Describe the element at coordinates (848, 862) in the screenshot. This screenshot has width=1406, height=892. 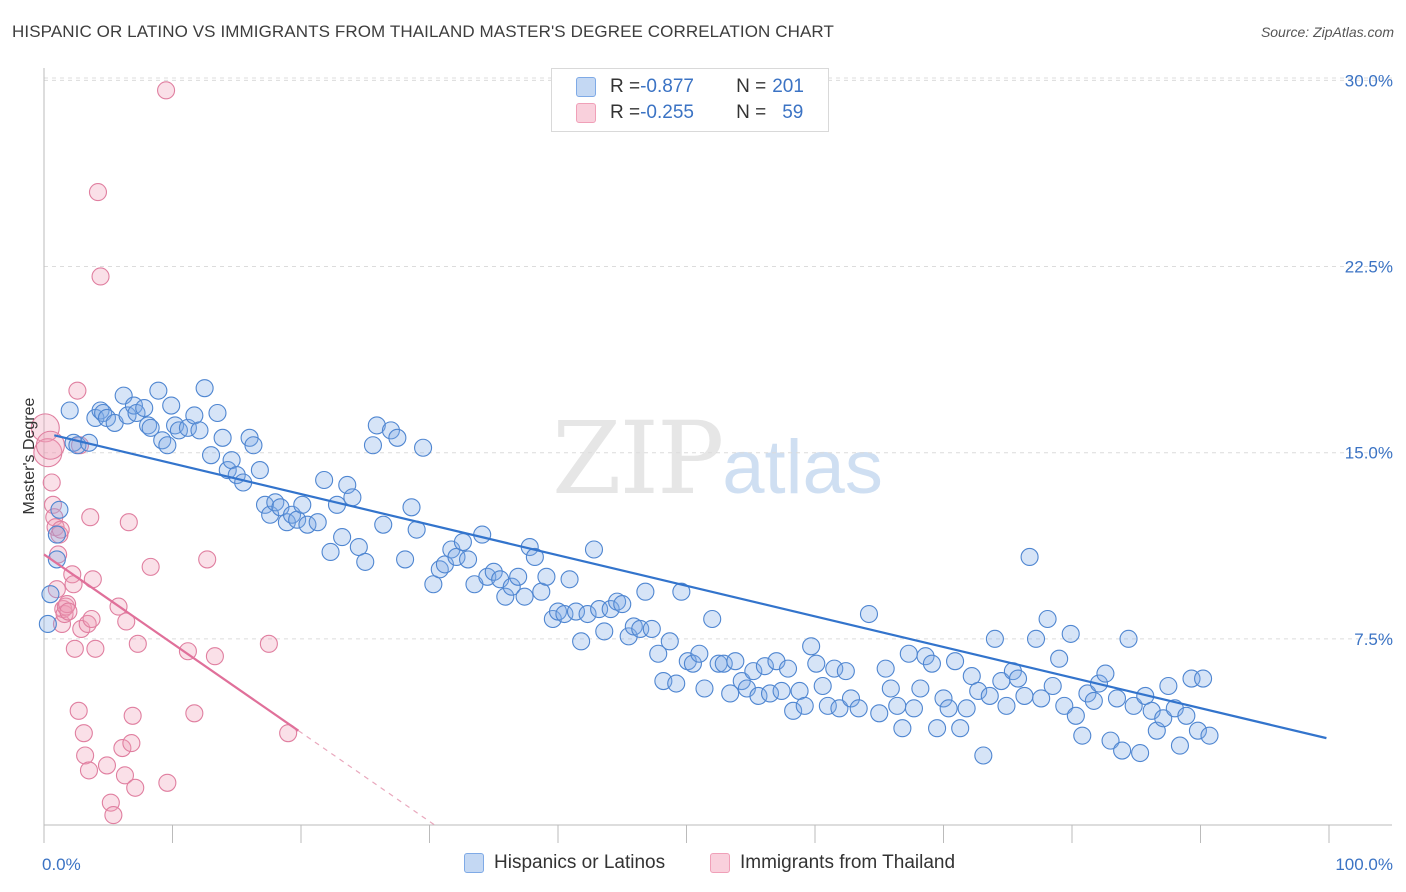
I see `legend-label-thailand: Immigrants from Thailand` at that location.